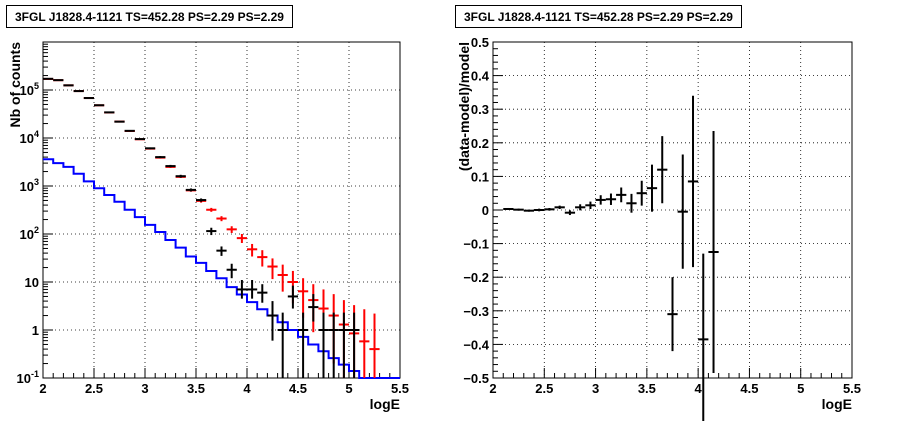 Image resolution: width=898 pixels, height=426 pixels. What do you see at coordinates (42, 388) in the screenshot?
I see `left-x-tick-label: 2` at bounding box center [42, 388].